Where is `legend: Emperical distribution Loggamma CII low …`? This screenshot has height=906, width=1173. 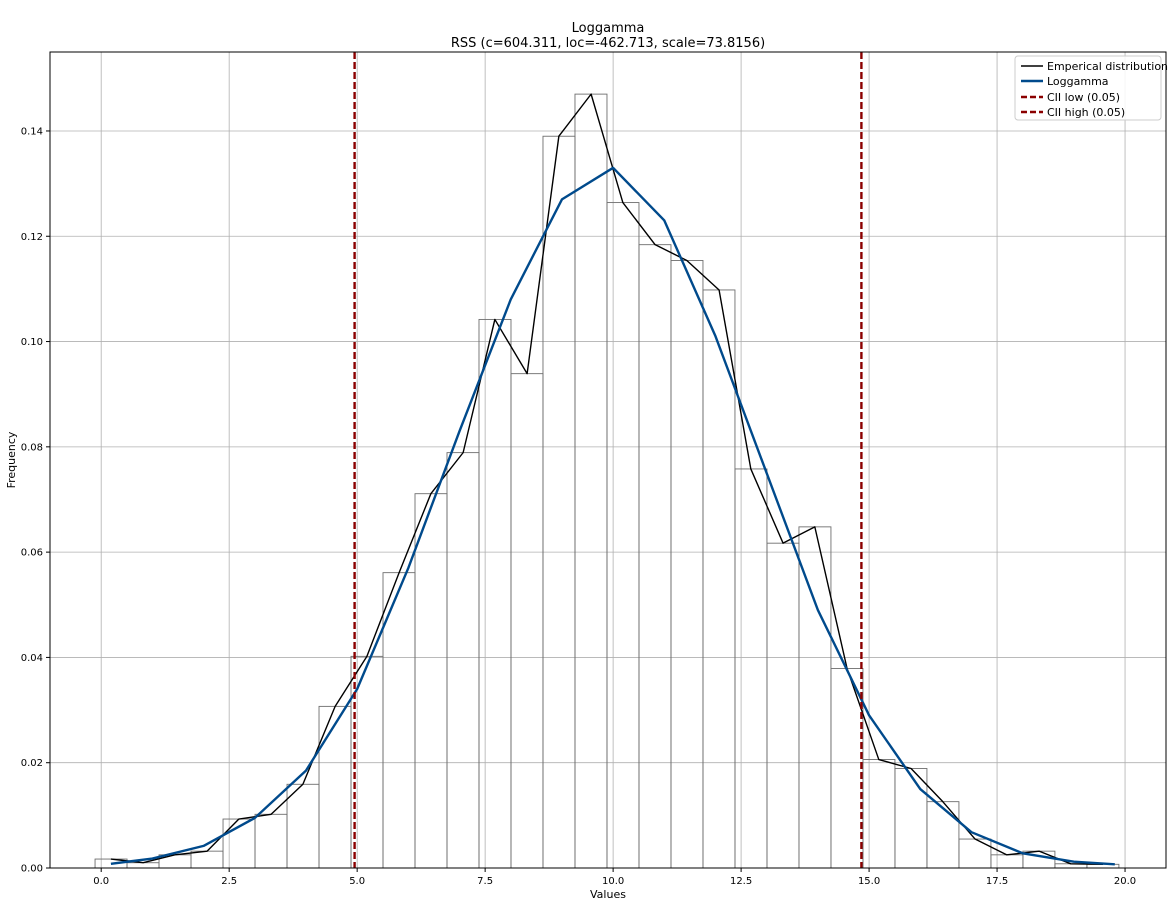
legend: Emperical distribution Loggamma CII low … is located at coordinates (1091, 88).